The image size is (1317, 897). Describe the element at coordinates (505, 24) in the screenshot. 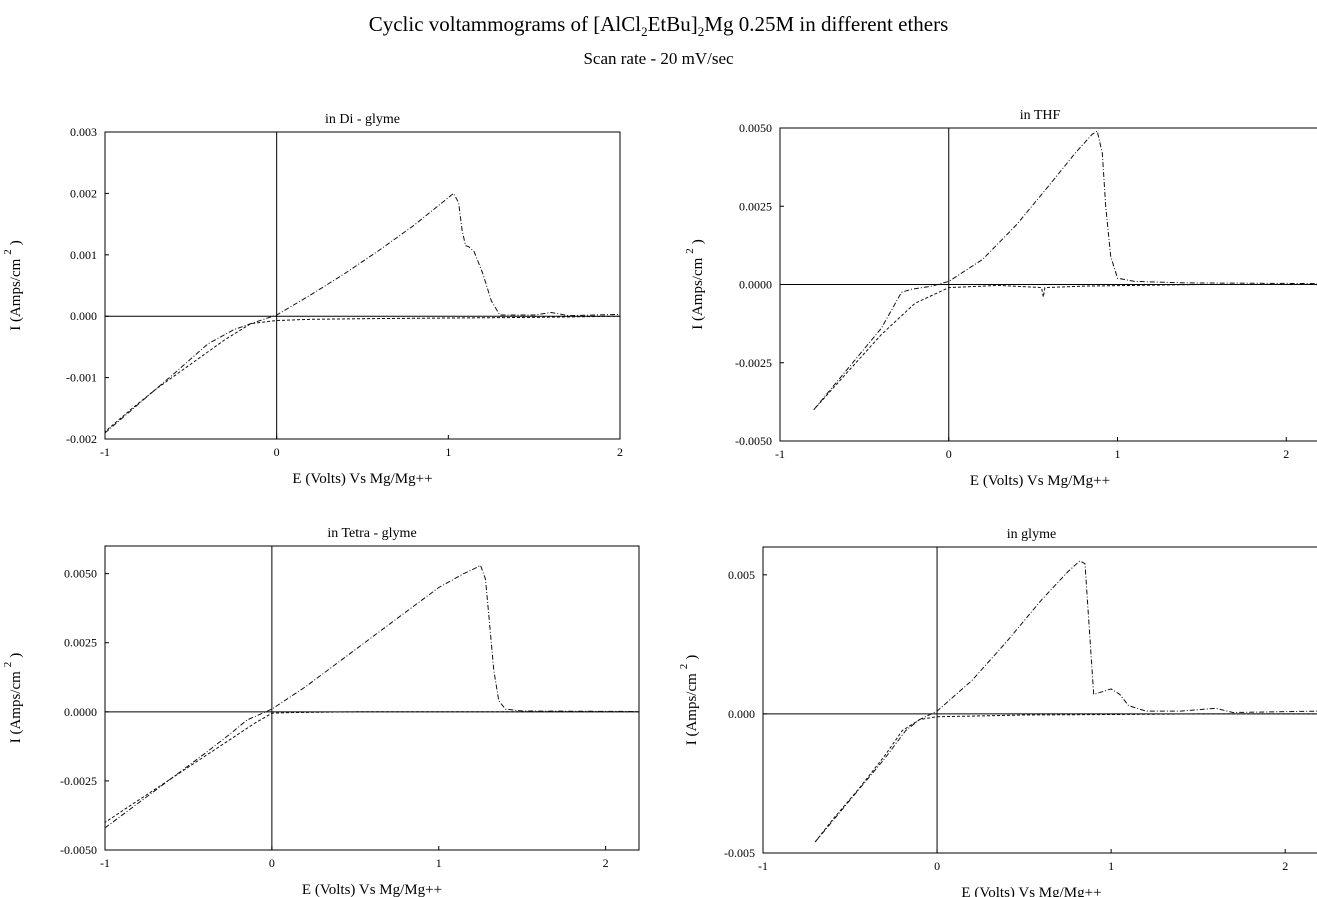

I see `title-prefix: Cyclic voltammograms of [AlCl` at that location.